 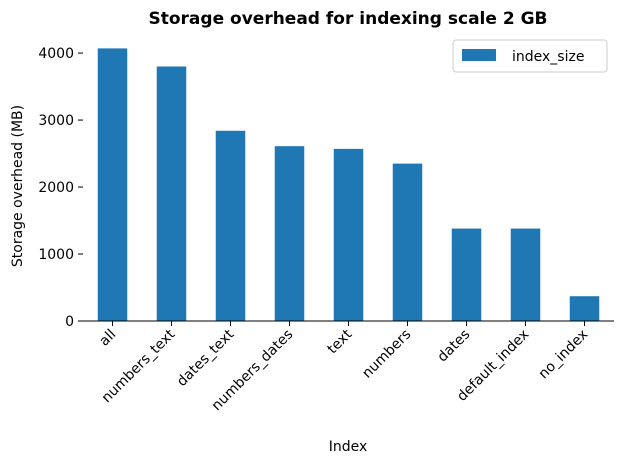 I want to click on bar-text, so click(x=348, y=234).